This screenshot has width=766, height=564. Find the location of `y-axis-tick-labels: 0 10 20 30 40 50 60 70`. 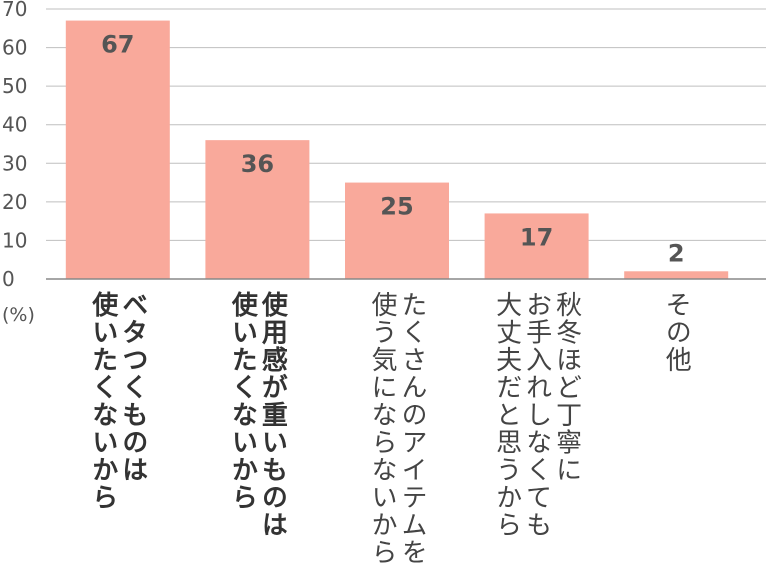

y-axis-tick-labels: 0 10 20 30 40 50 60 70 is located at coordinates (14, 145).